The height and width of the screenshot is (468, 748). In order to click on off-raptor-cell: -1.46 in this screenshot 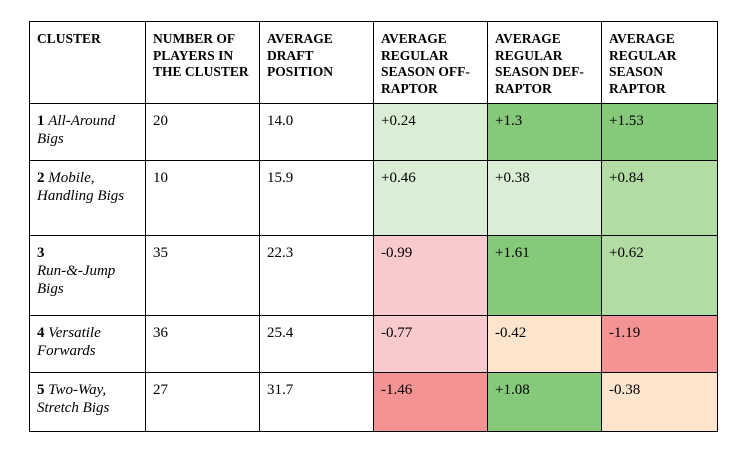, I will do `click(430, 402)`.